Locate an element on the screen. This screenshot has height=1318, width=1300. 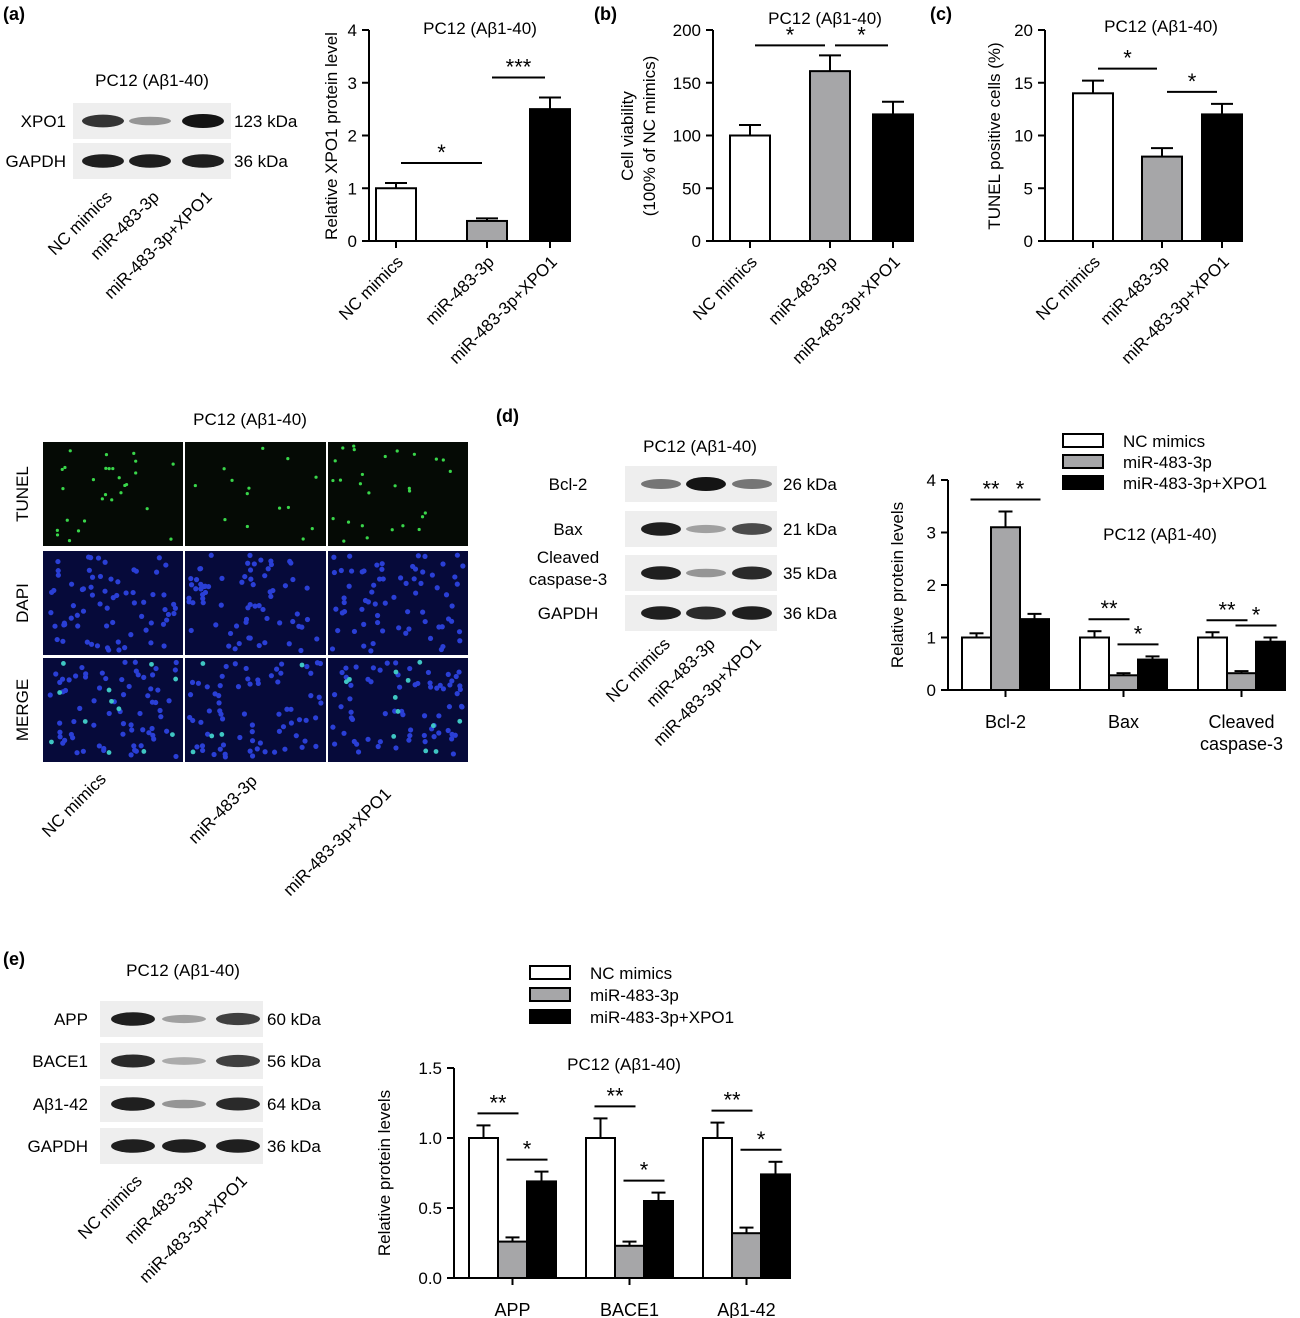
significance-marker: ** is located at coordinates (615, 1095).